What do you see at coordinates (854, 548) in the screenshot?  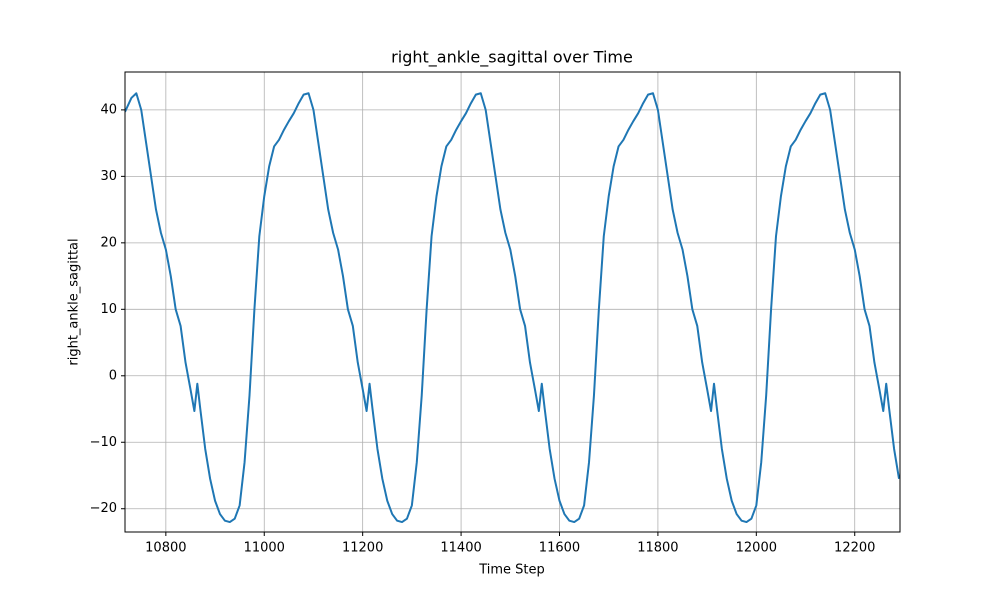 I see `x-tick-label: 12200` at bounding box center [854, 548].